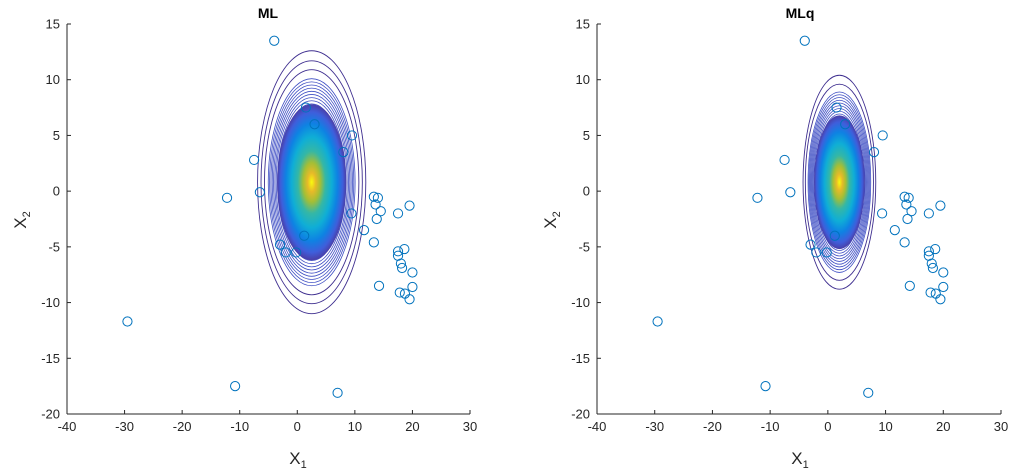  Describe the element at coordinates (943, 426) in the screenshot. I see `x-tick-label: 20` at that location.